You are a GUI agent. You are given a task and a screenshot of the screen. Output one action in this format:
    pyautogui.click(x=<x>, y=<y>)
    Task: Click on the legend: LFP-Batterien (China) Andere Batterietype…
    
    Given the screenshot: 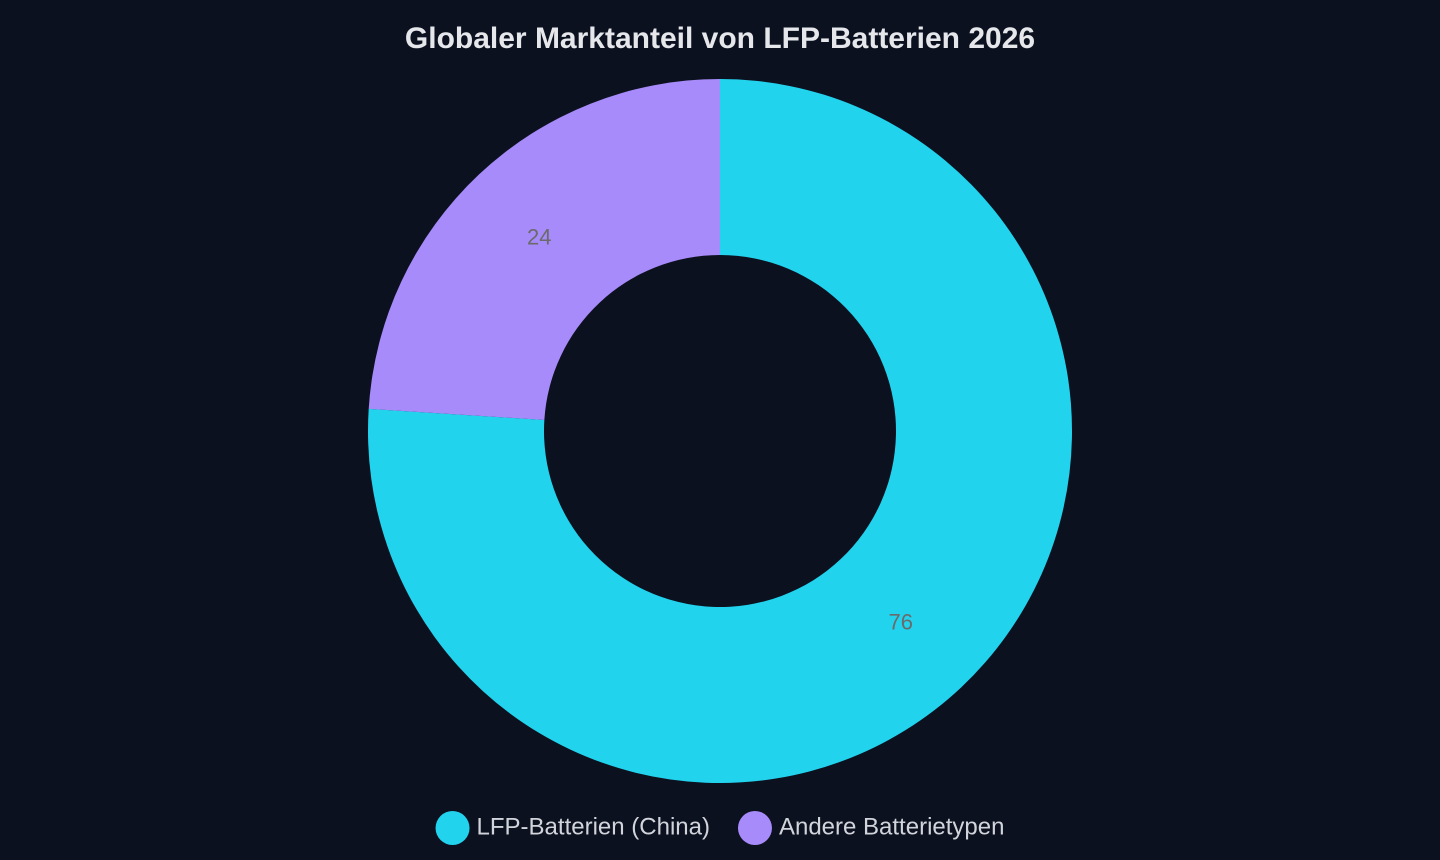 What is the action you would take?
    pyautogui.click(x=719, y=828)
    